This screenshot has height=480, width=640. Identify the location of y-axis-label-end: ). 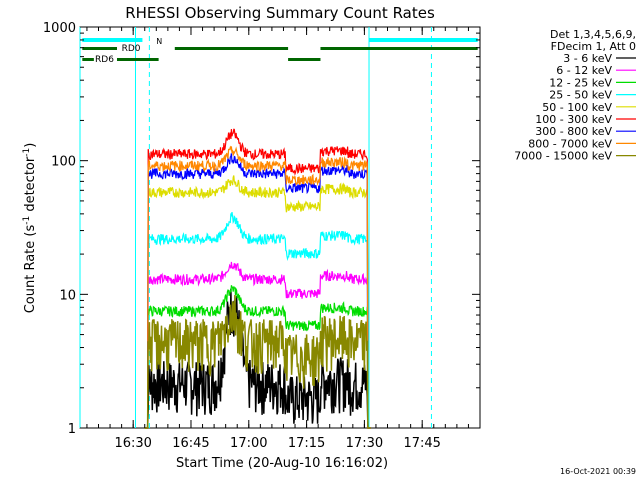
(30, 145).